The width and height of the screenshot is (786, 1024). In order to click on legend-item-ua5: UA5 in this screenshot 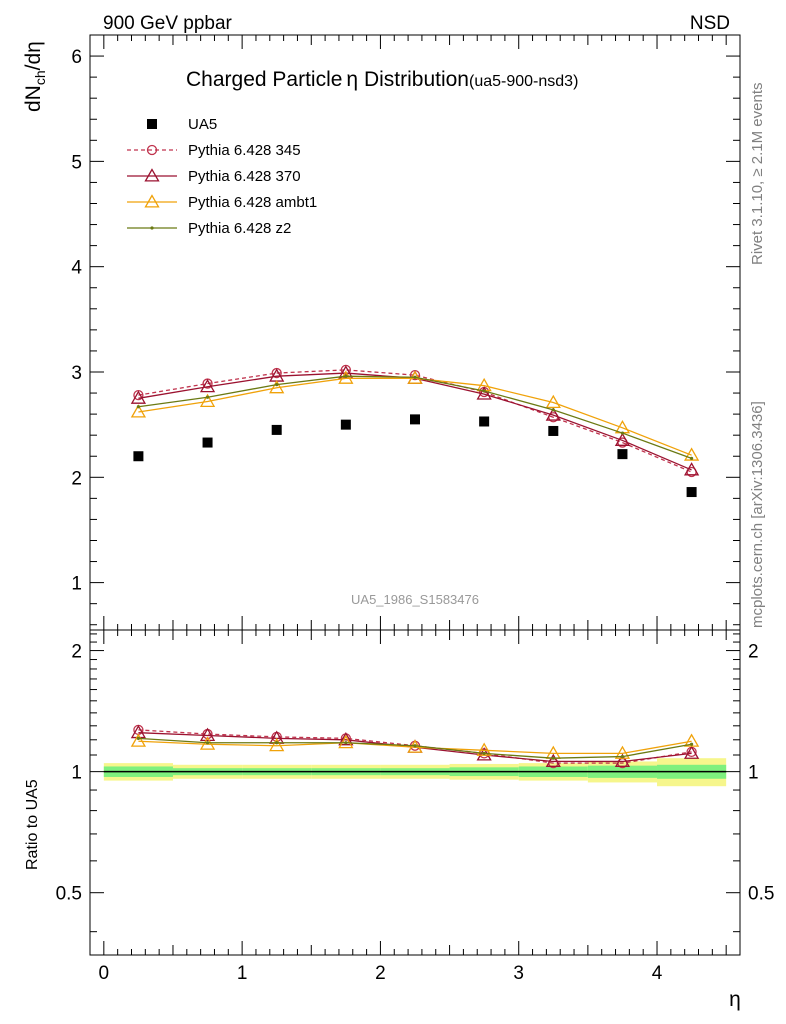, I will do `click(182, 124)`.